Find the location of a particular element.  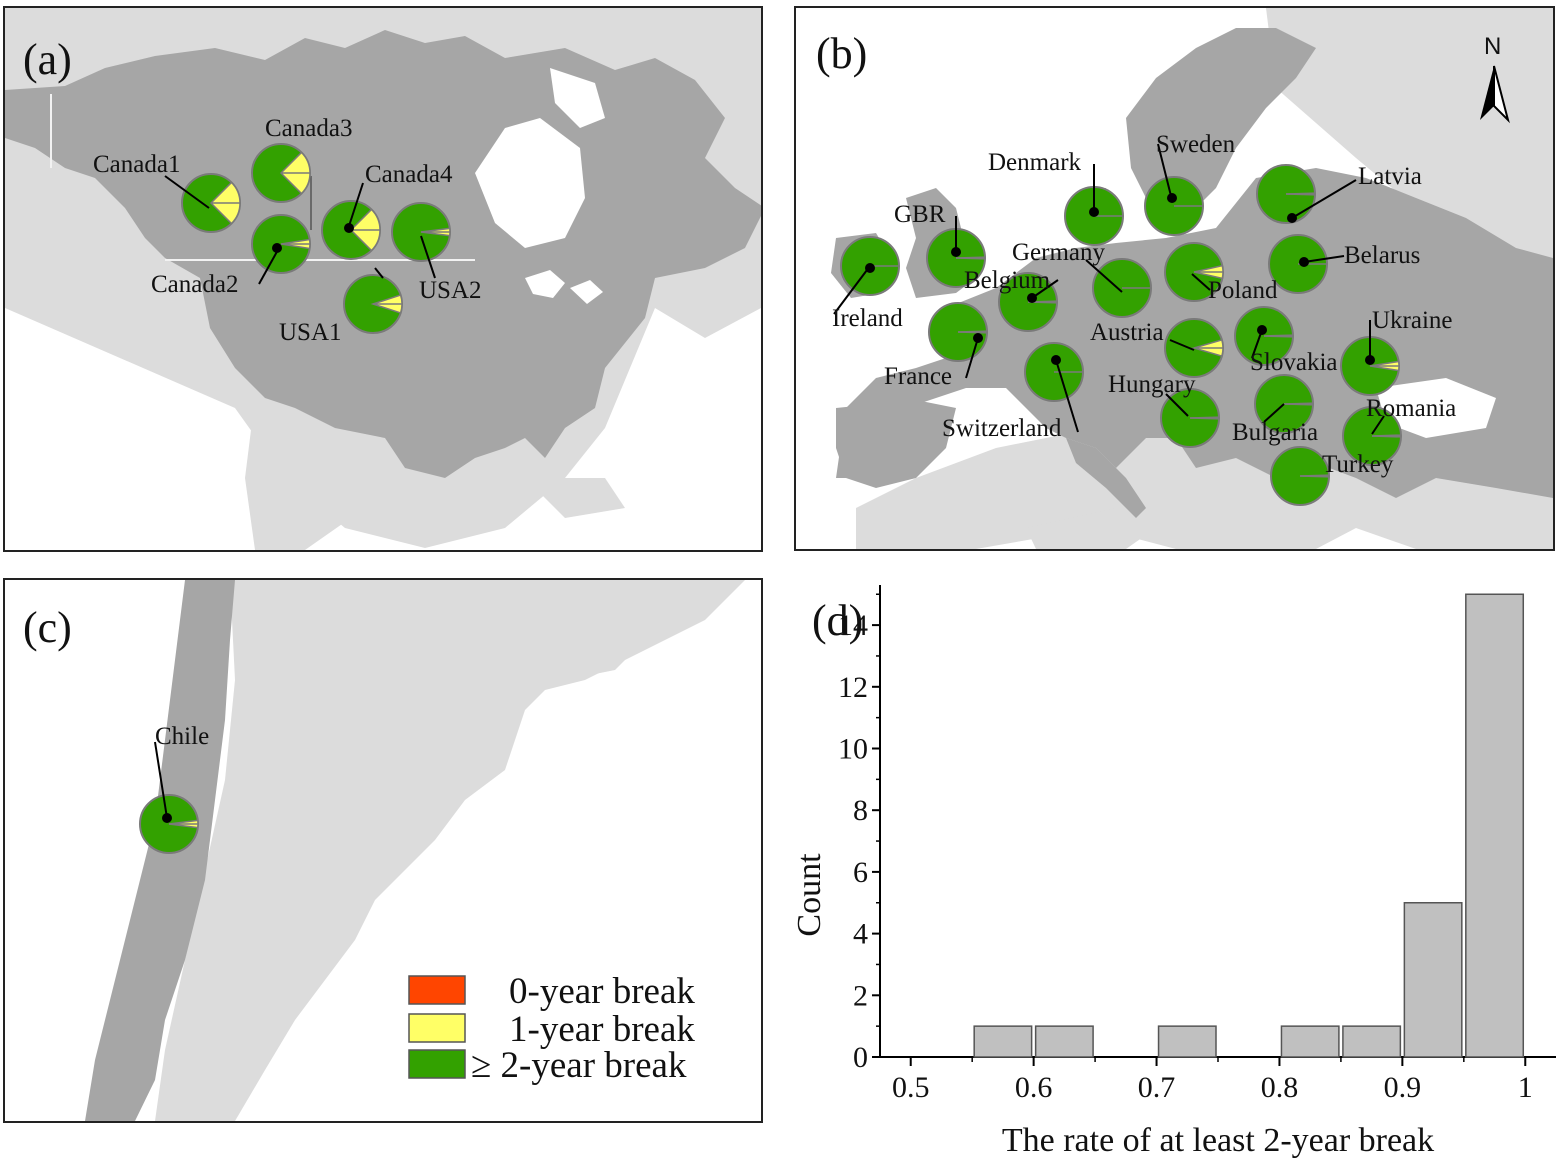

legend-swatch-zero-year is located at coordinates (437, 990).